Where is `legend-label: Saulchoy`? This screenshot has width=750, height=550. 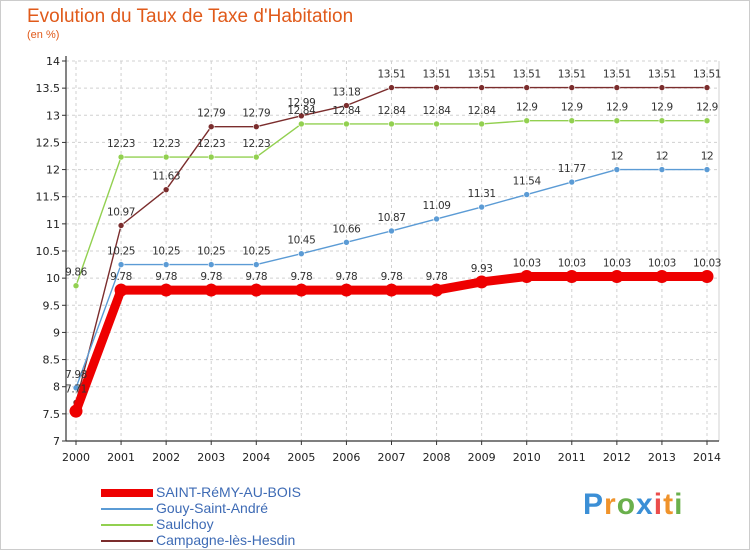
legend-label: Saulchoy is located at coordinates (185, 524).